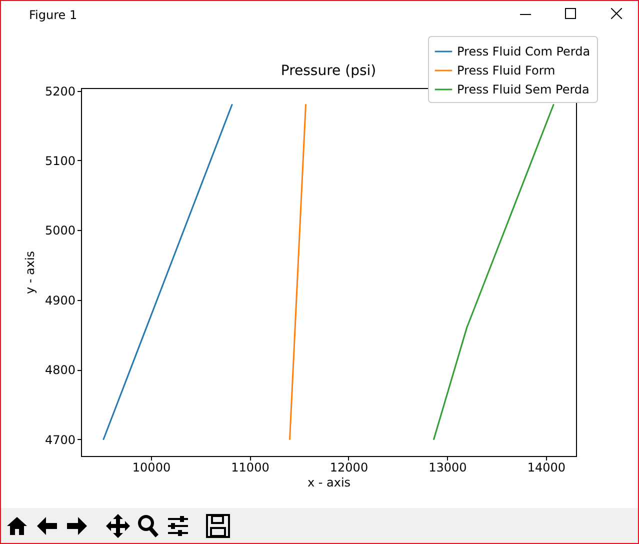  What do you see at coordinates (60, 439) in the screenshot?
I see `y-tick-label: 4700` at bounding box center [60, 439].